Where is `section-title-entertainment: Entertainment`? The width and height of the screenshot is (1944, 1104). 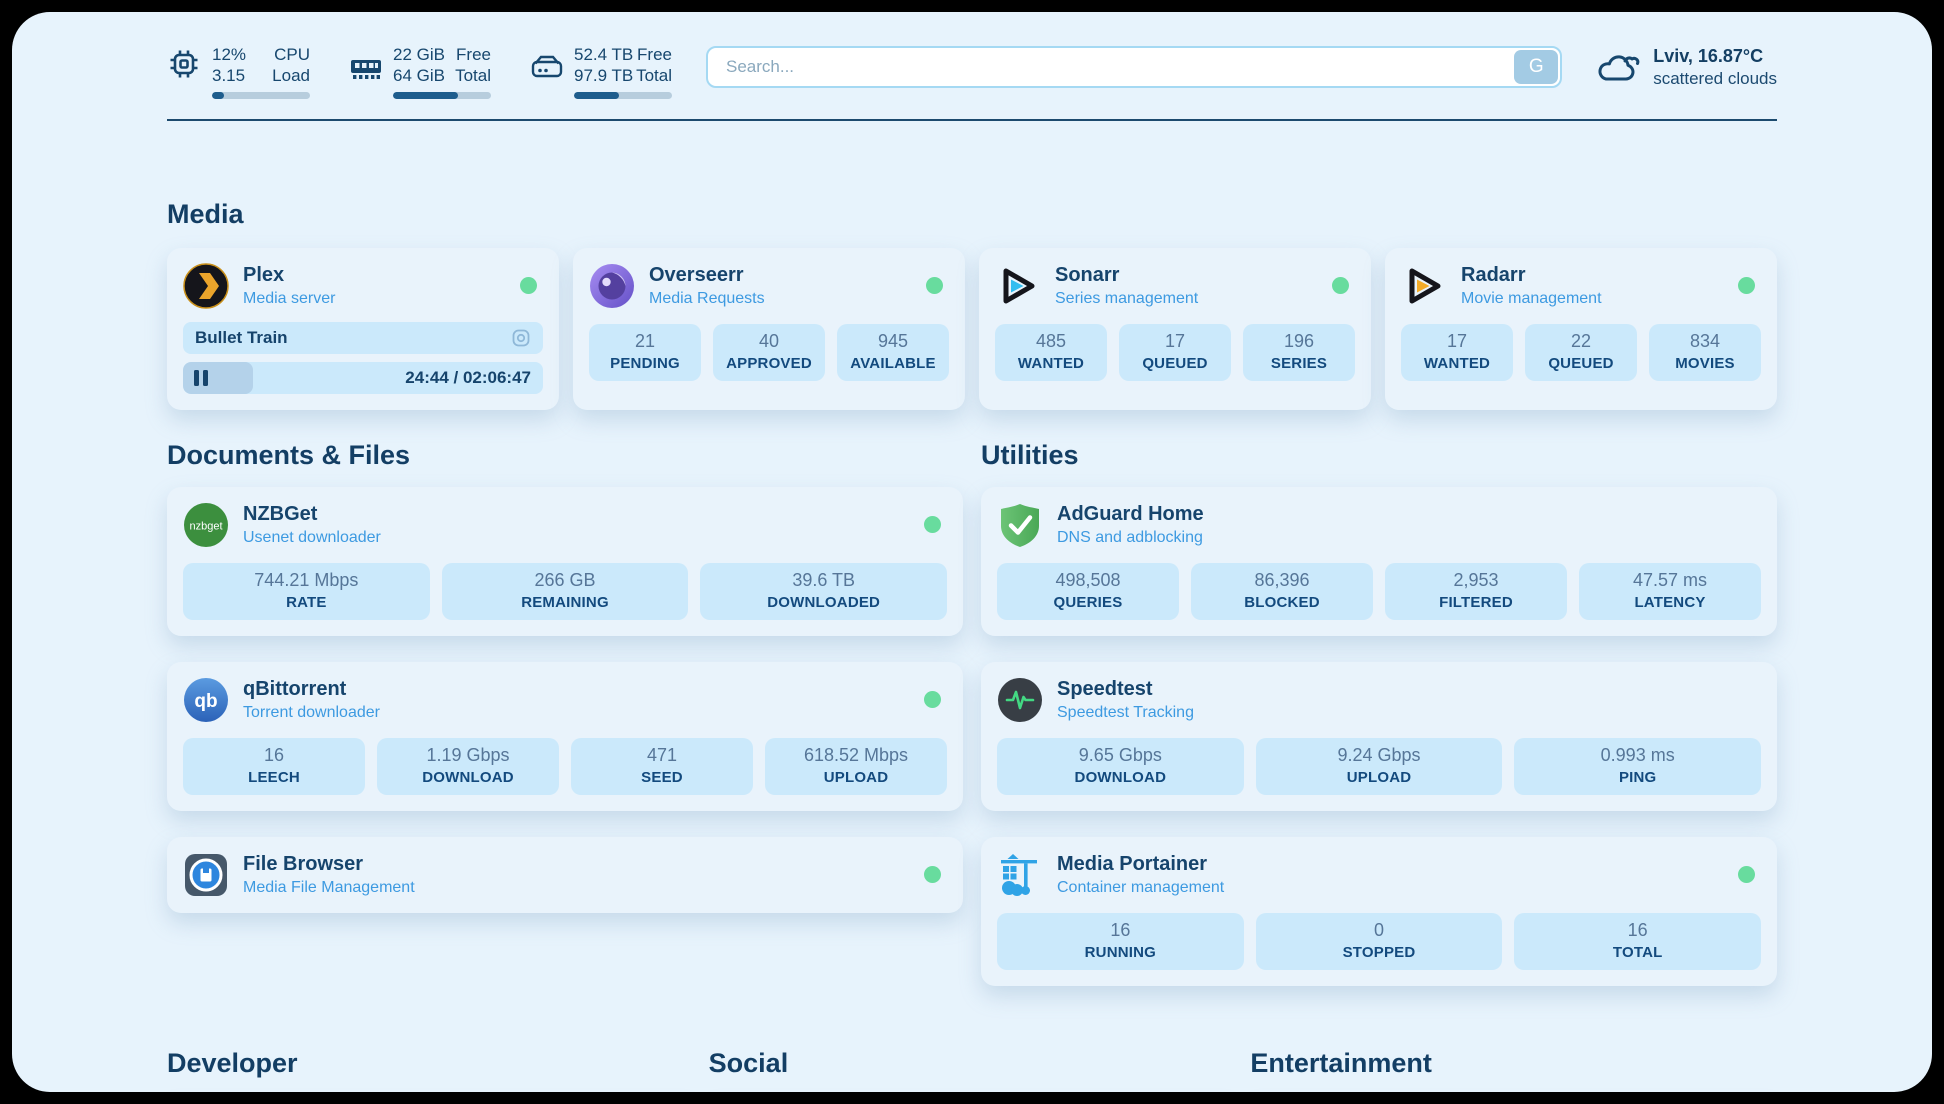 section-title-entertainment: Entertainment is located at coordinates (1341, 1063).